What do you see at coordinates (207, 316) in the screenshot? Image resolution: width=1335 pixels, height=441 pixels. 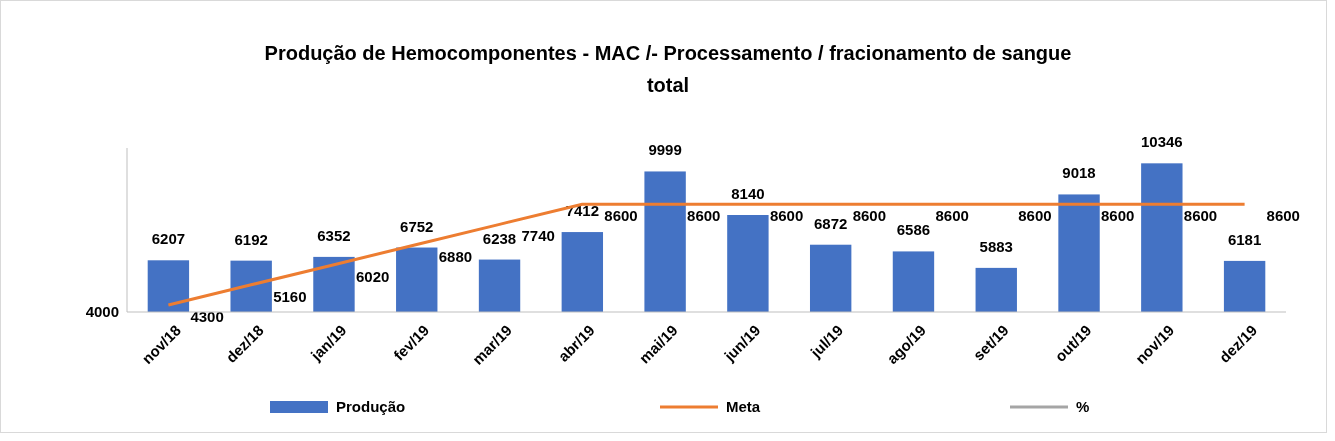 I see `data-label: 4300` at bounding box center [207, 316].